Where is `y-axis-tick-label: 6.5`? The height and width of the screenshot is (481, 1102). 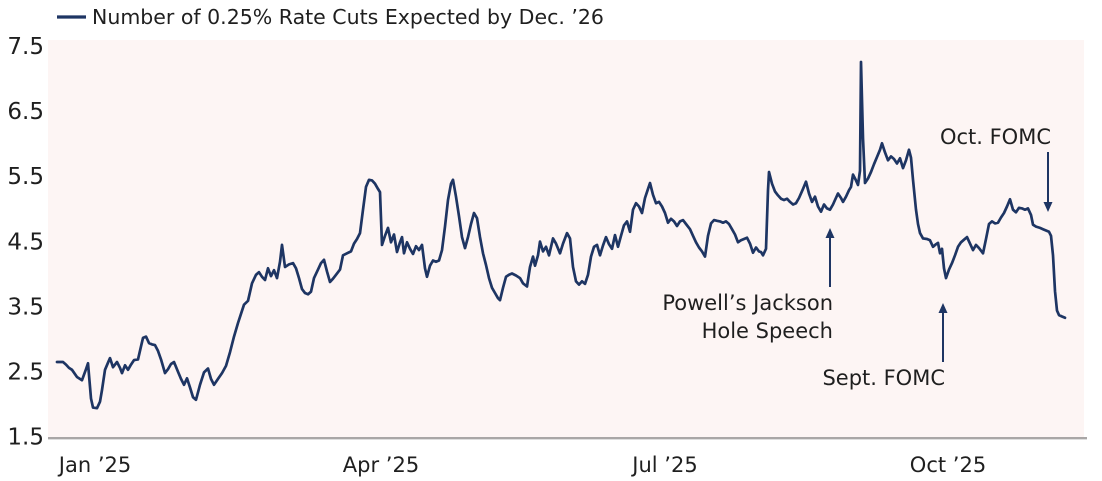 y-axis-tick-label: 6.5 is located at coordinates (25, 112).